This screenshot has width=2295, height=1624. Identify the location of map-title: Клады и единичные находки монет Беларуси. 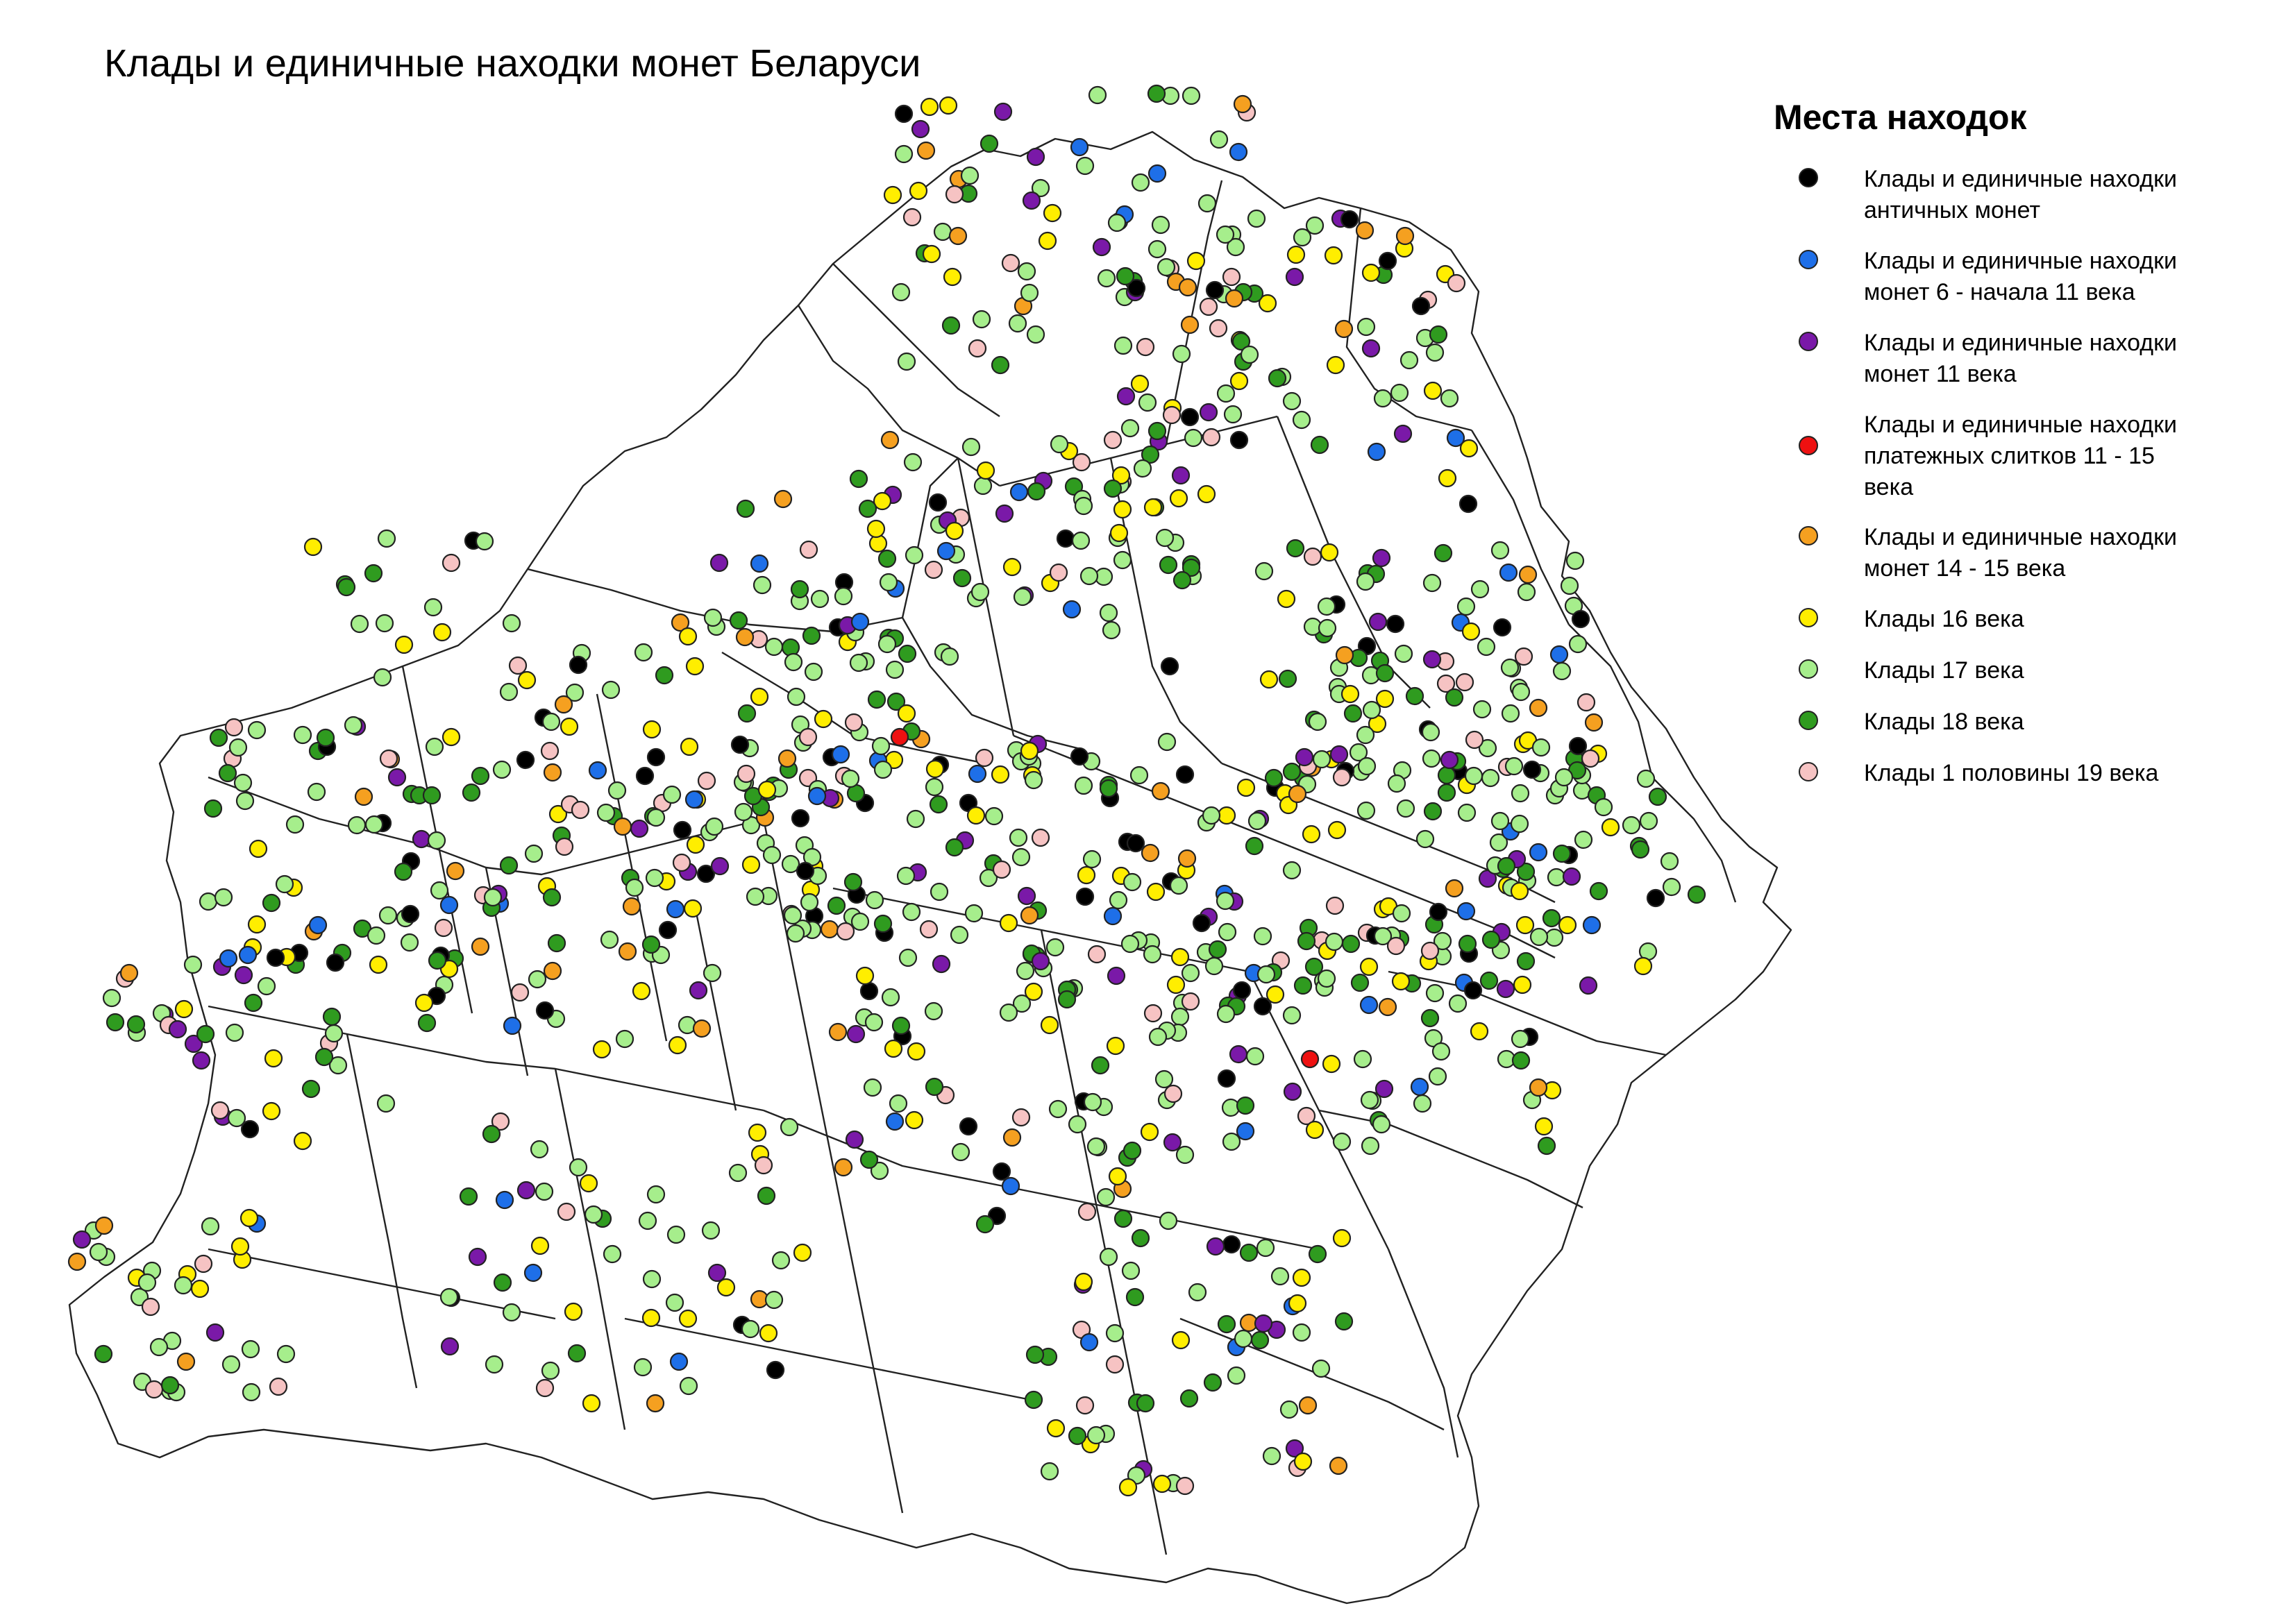
(512, 63).